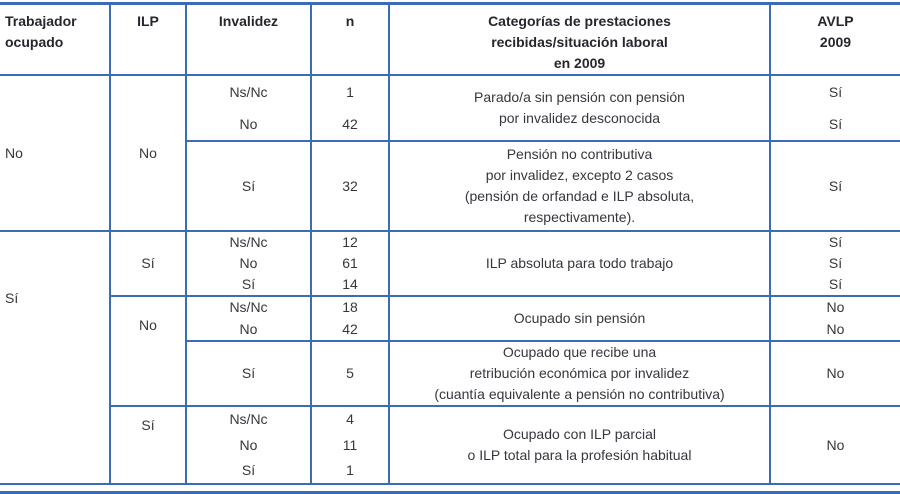 The image size is (900, 494). Describe the element at coordinates (450, 285) in the screenshot. I see `table-row: Sí 14 Sí` at that location.